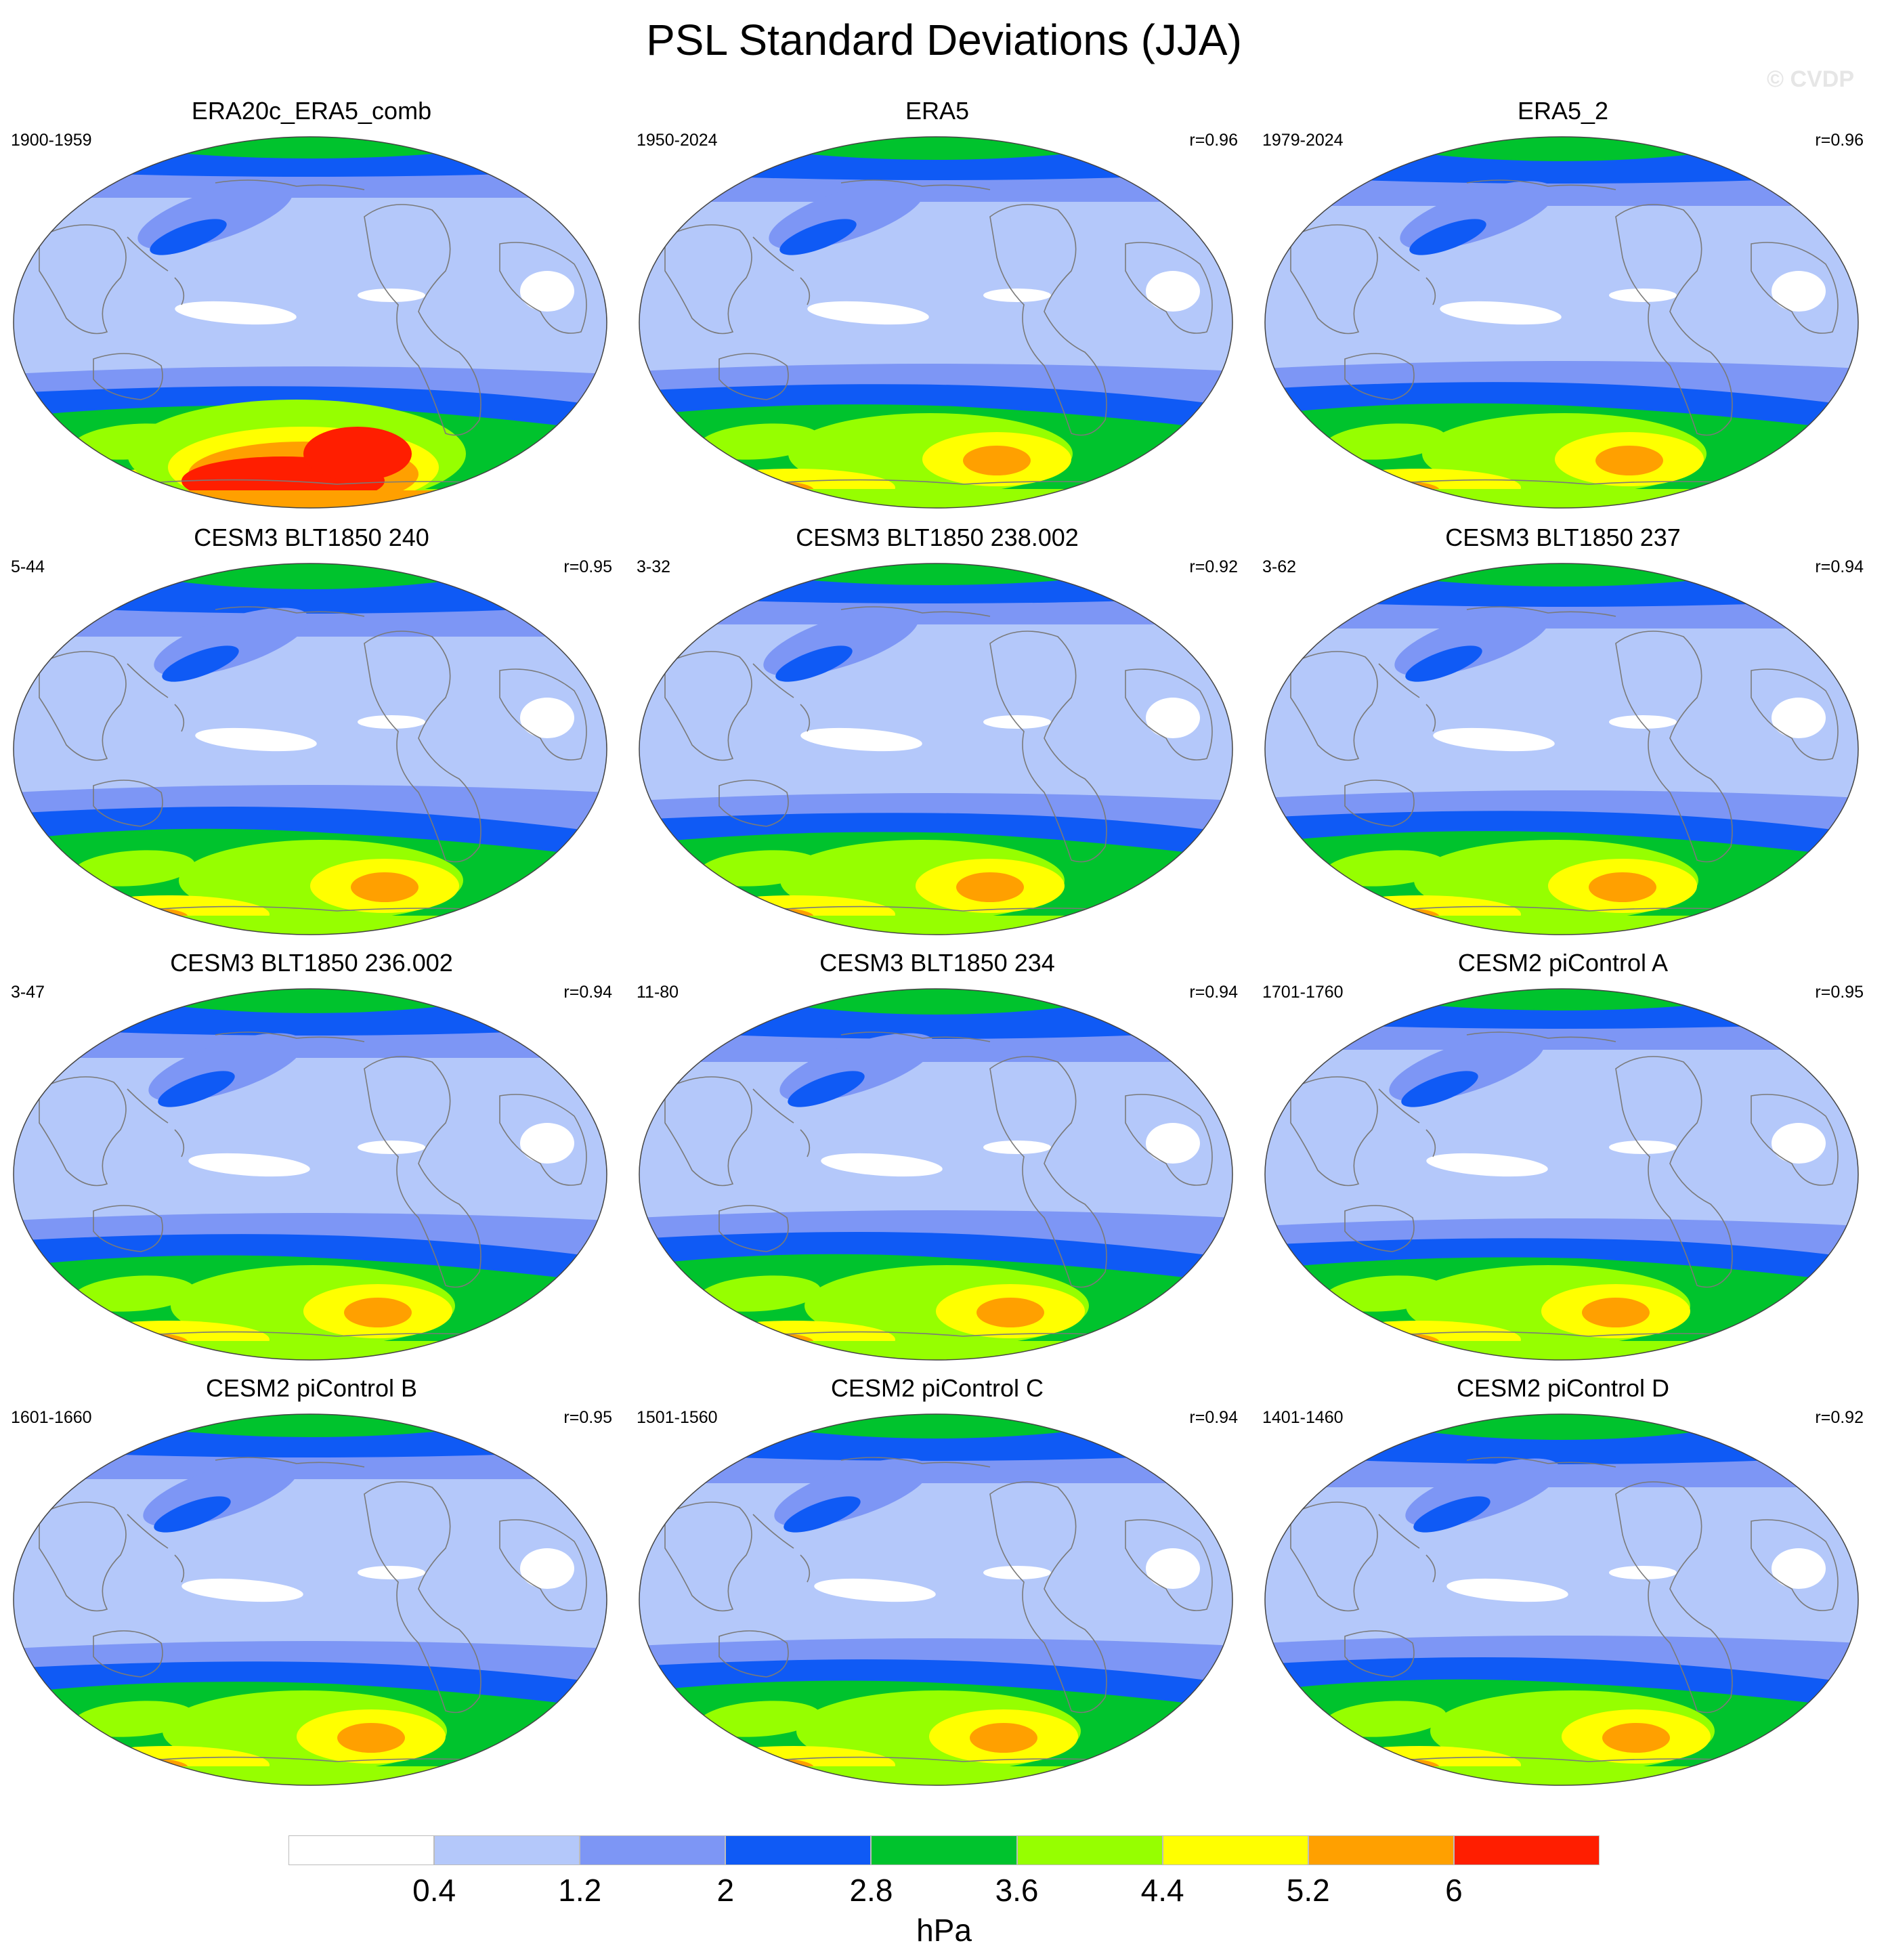 This screenshot has width=1888, height=1960. I want to click on map-panel: ERA20c_ERA5_comb 1900-1959, so click(311, 305).